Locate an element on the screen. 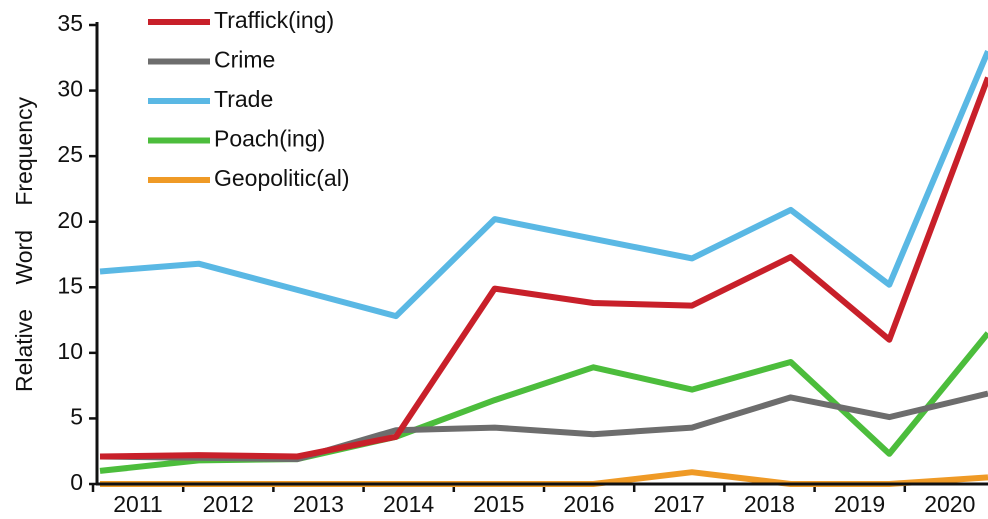 The image size is (988, 519). y-tick-label: 5 is located at coordinates (76, 417).